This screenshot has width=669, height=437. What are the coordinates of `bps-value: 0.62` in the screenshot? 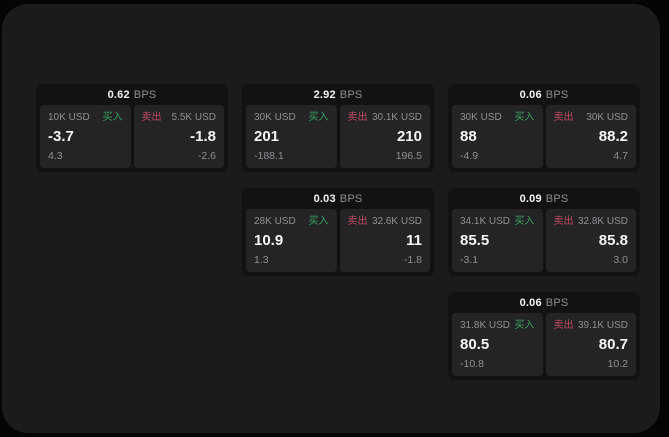 It's located at (118, 94).